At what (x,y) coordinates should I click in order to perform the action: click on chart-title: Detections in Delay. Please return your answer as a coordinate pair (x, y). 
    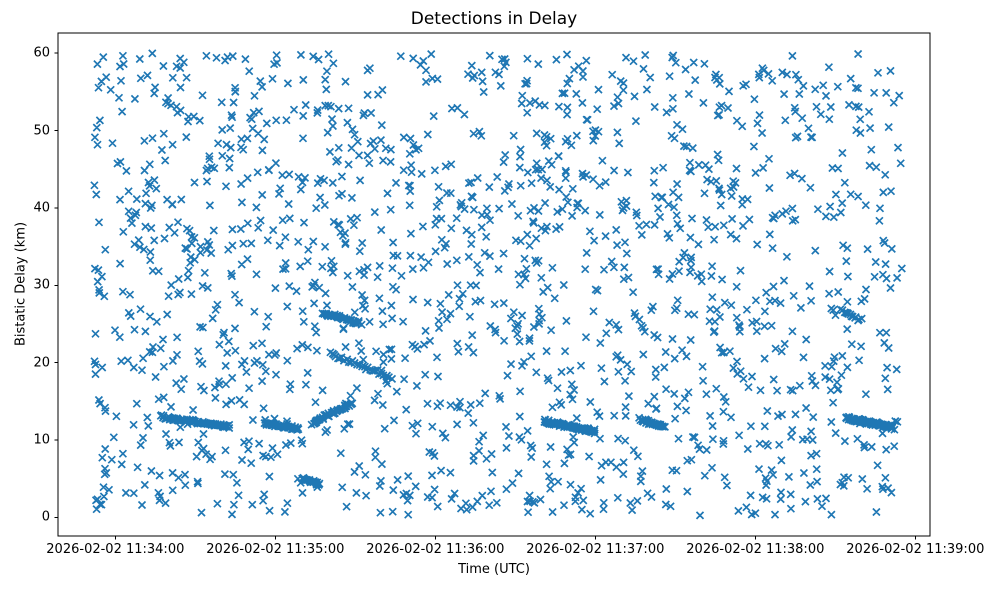
    Looking at the image, I should click on (494, 19).